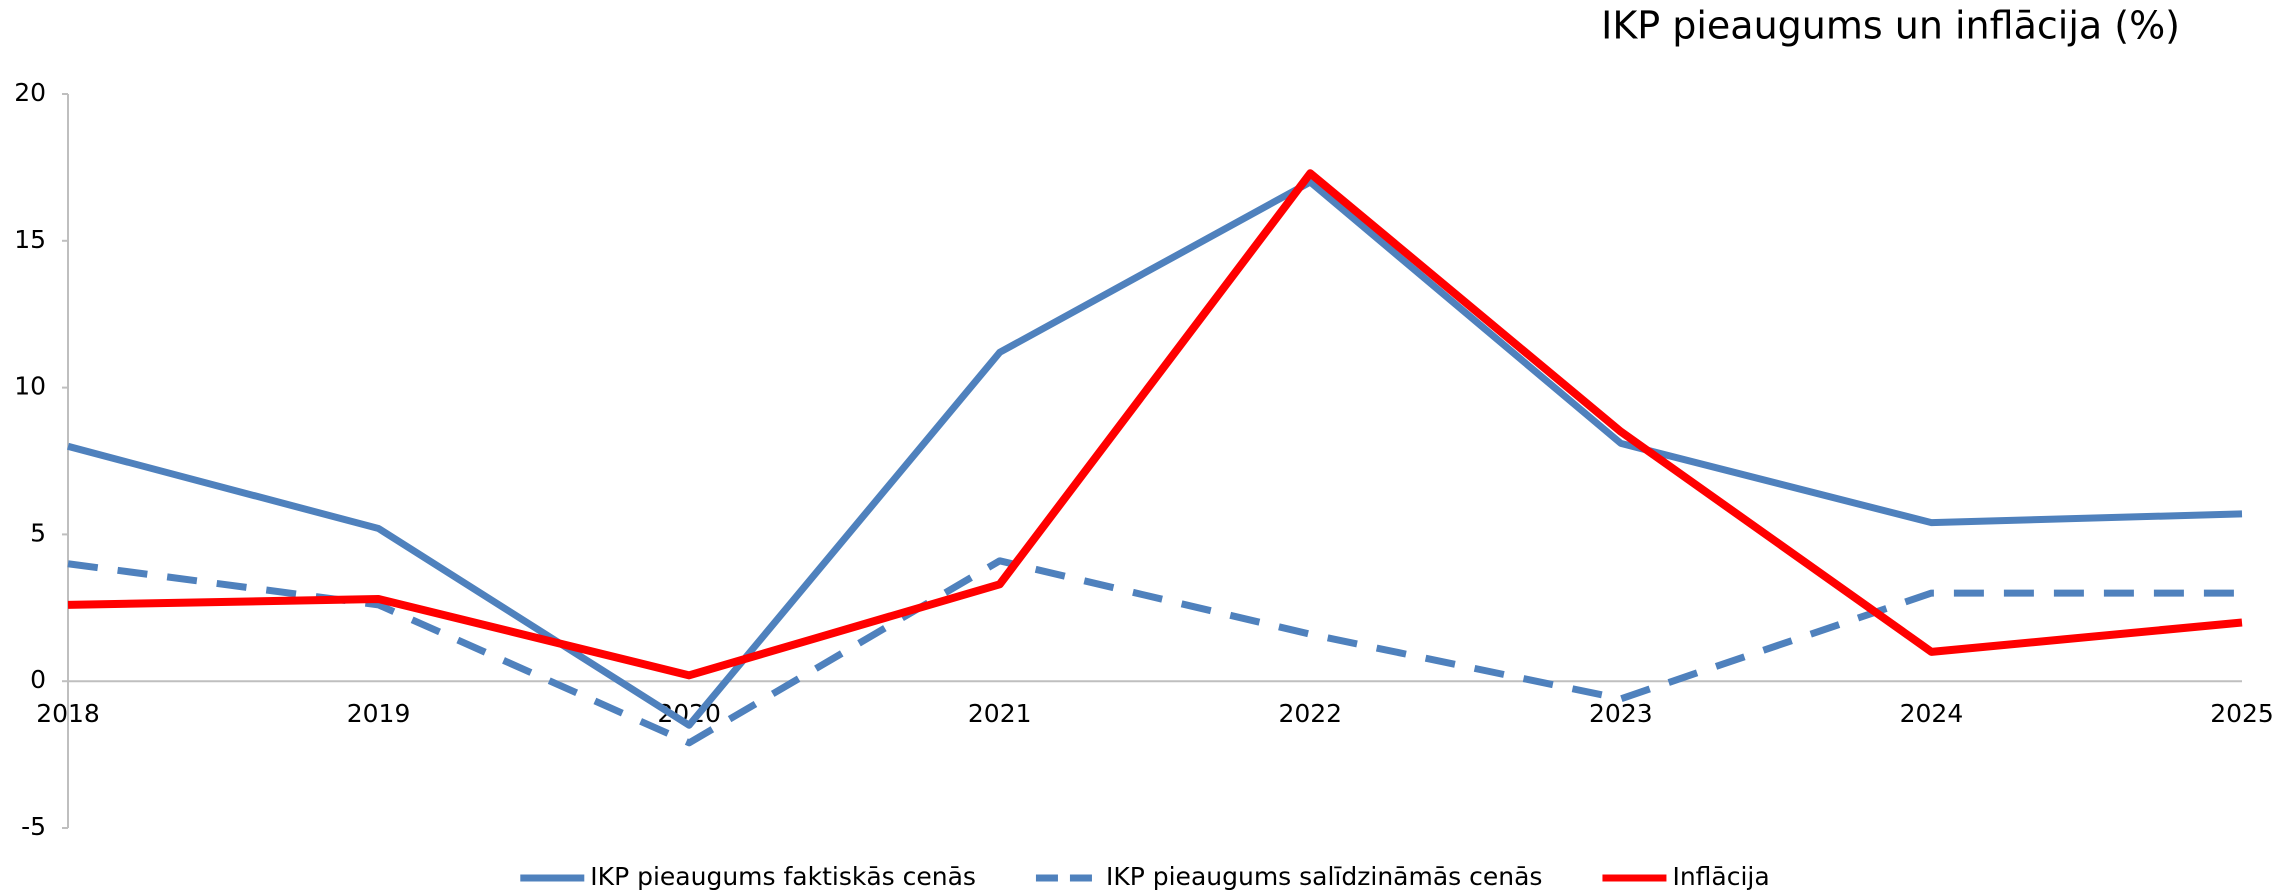  Describe the element at coordinates (783, 876) in the screenshot. I see `legend-label: IKP pieaugums faktiskās cenās` at that location.